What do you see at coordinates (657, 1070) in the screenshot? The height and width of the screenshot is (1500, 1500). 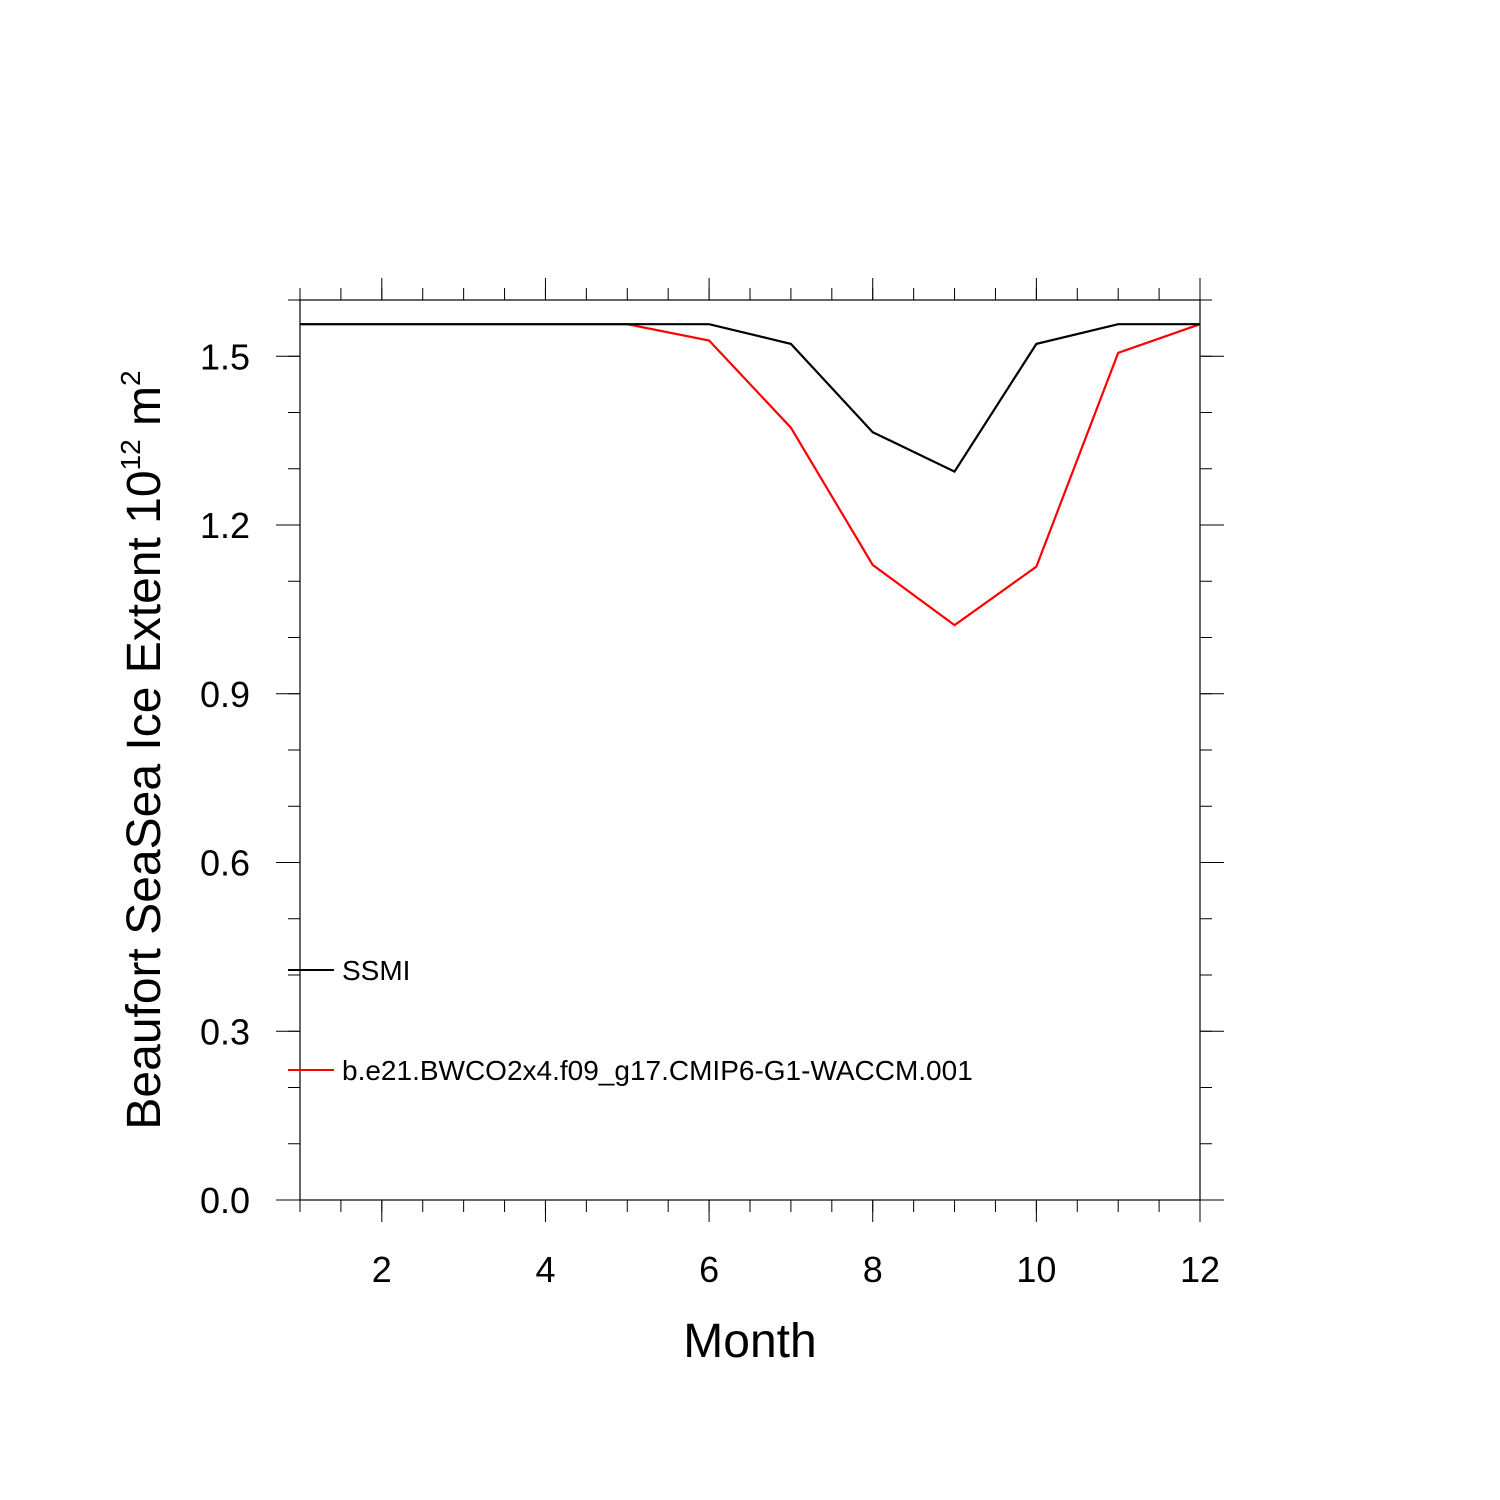 I see `legend-label-model: b.e21.BWCO2x4.f09_g17.CMIP6-G1-WACCM.001` at bounding box center [657, 1070].